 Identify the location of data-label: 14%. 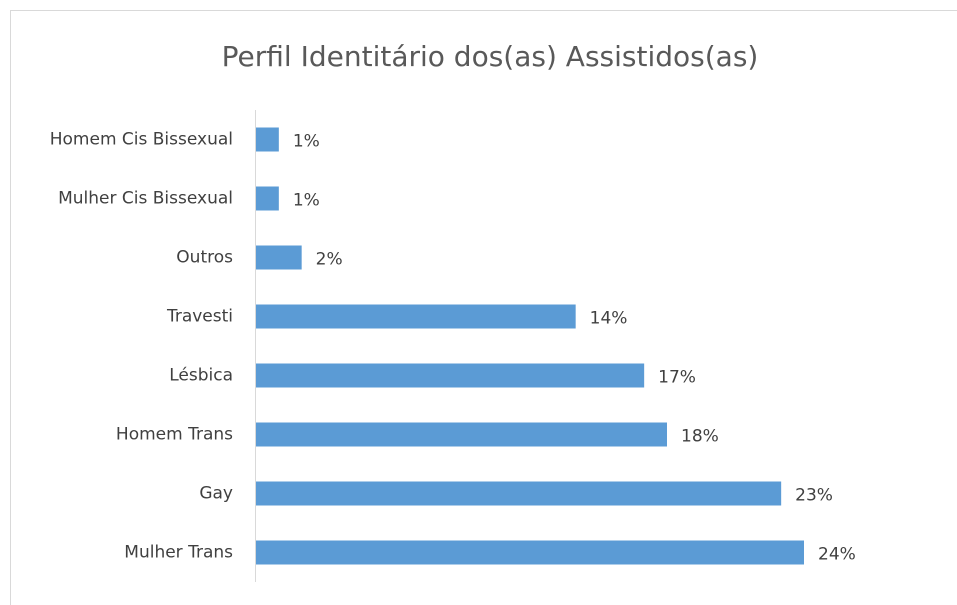
(609, 319).